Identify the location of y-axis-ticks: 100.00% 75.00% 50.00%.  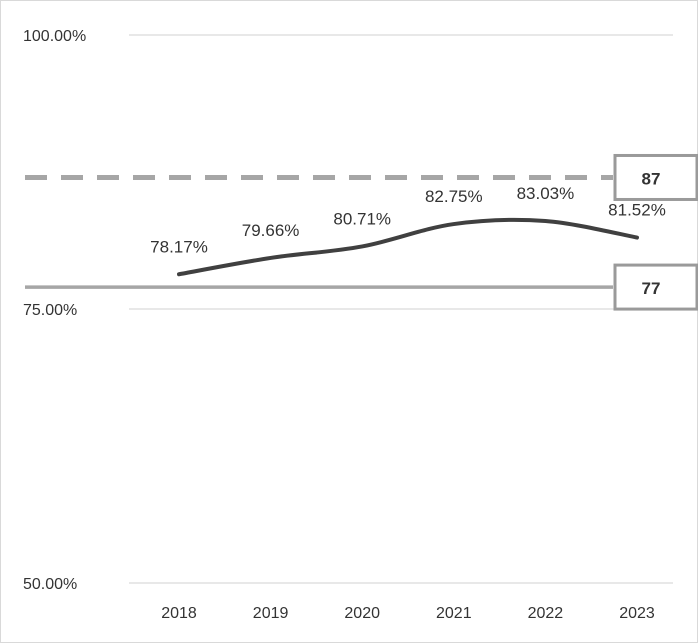
(54, 310).